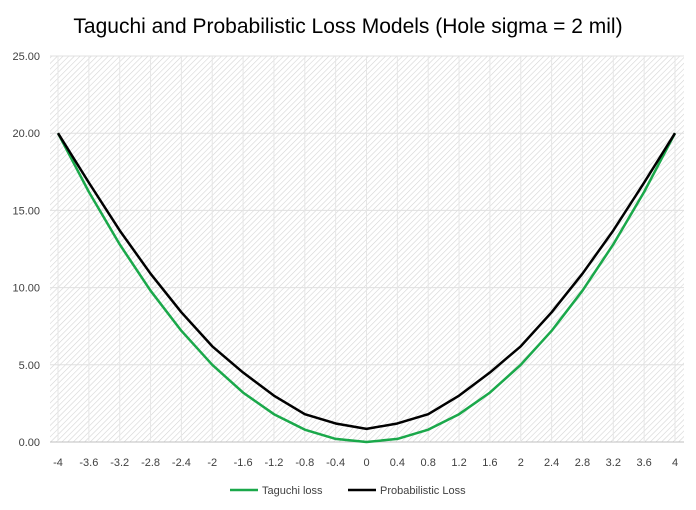  Describe the element at coordinates (26, 211) in the screenshot. I see `y-tick-label: 15.00` at that location.